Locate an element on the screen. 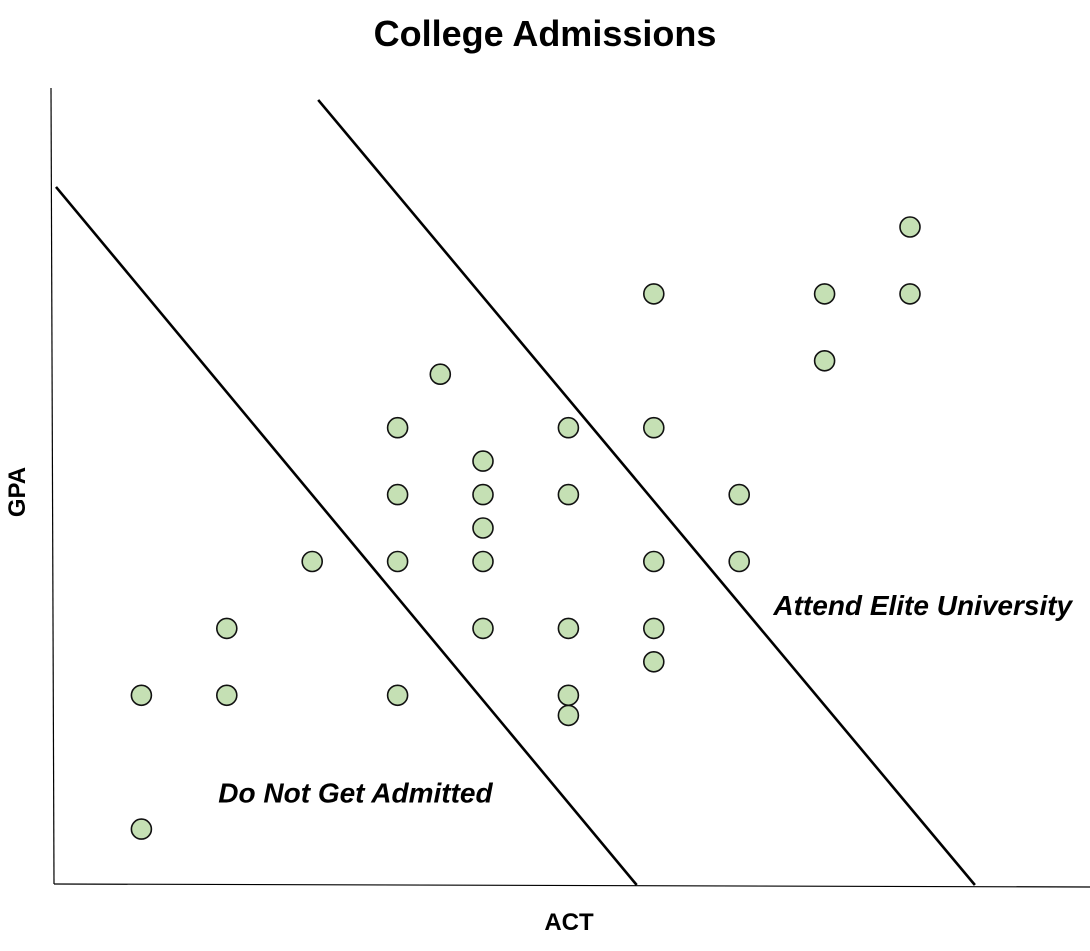  region-label-1: Do Not Get Admitted is located at coordinates (355, 792).